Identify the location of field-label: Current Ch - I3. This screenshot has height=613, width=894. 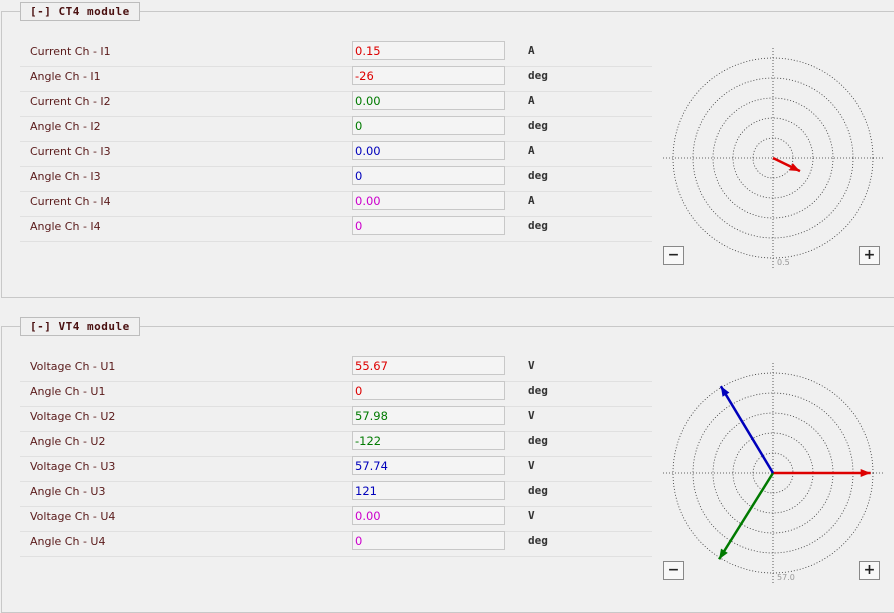
(70, 151).